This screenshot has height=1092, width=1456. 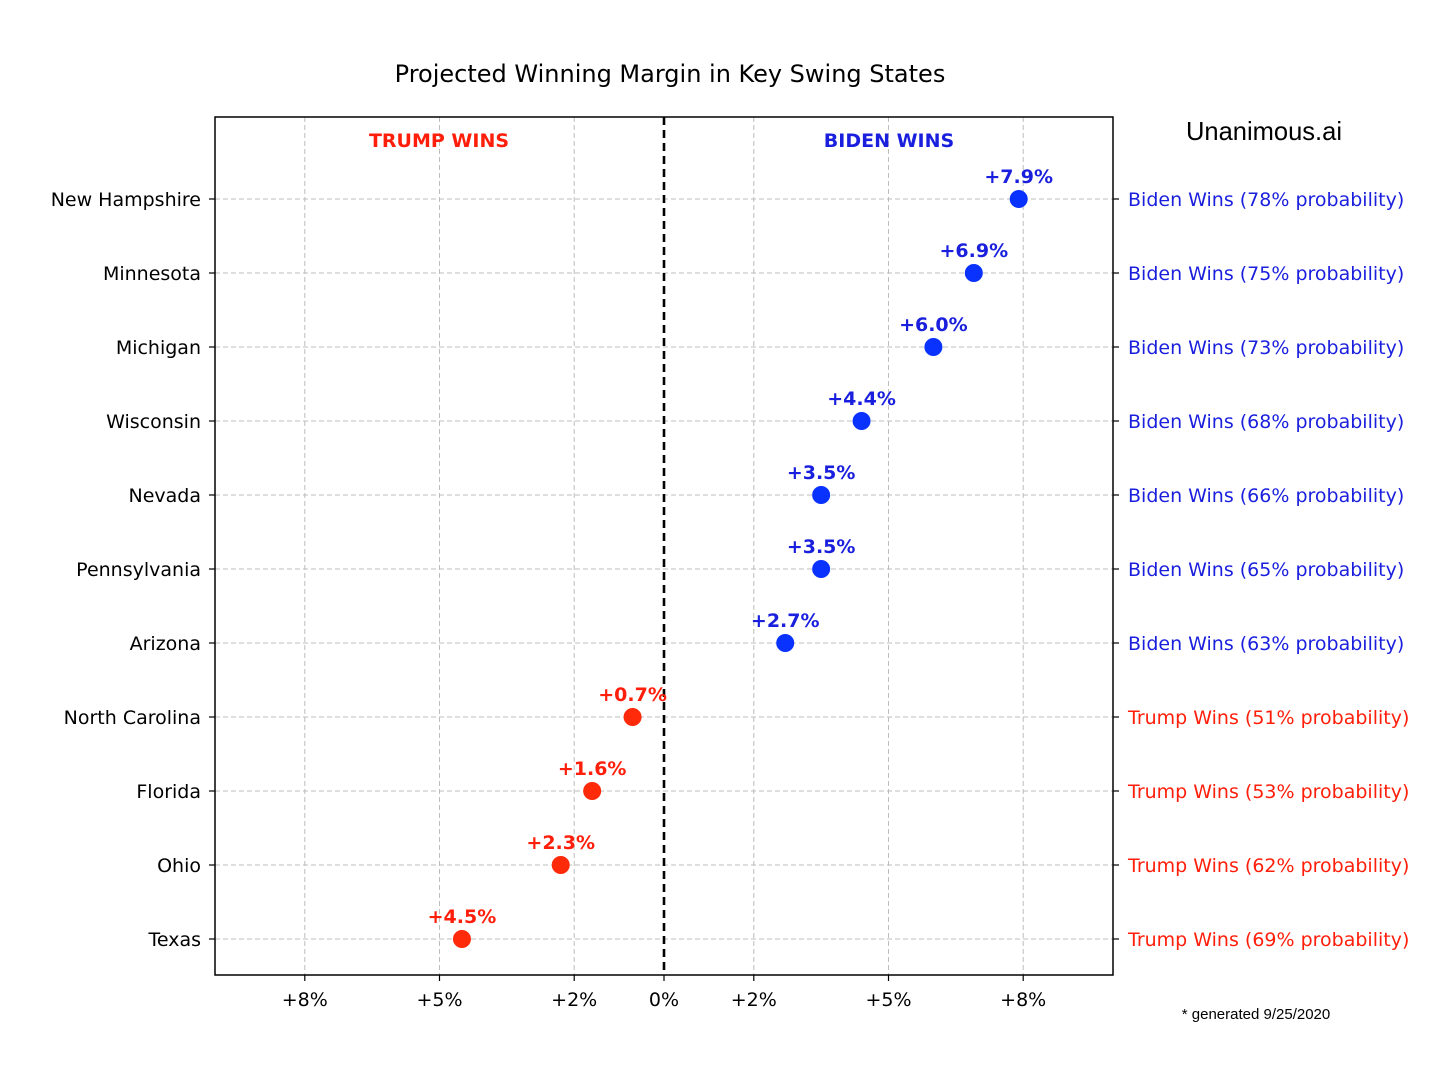 I want to click on state-label: Texas, so click(x=174, y=940).